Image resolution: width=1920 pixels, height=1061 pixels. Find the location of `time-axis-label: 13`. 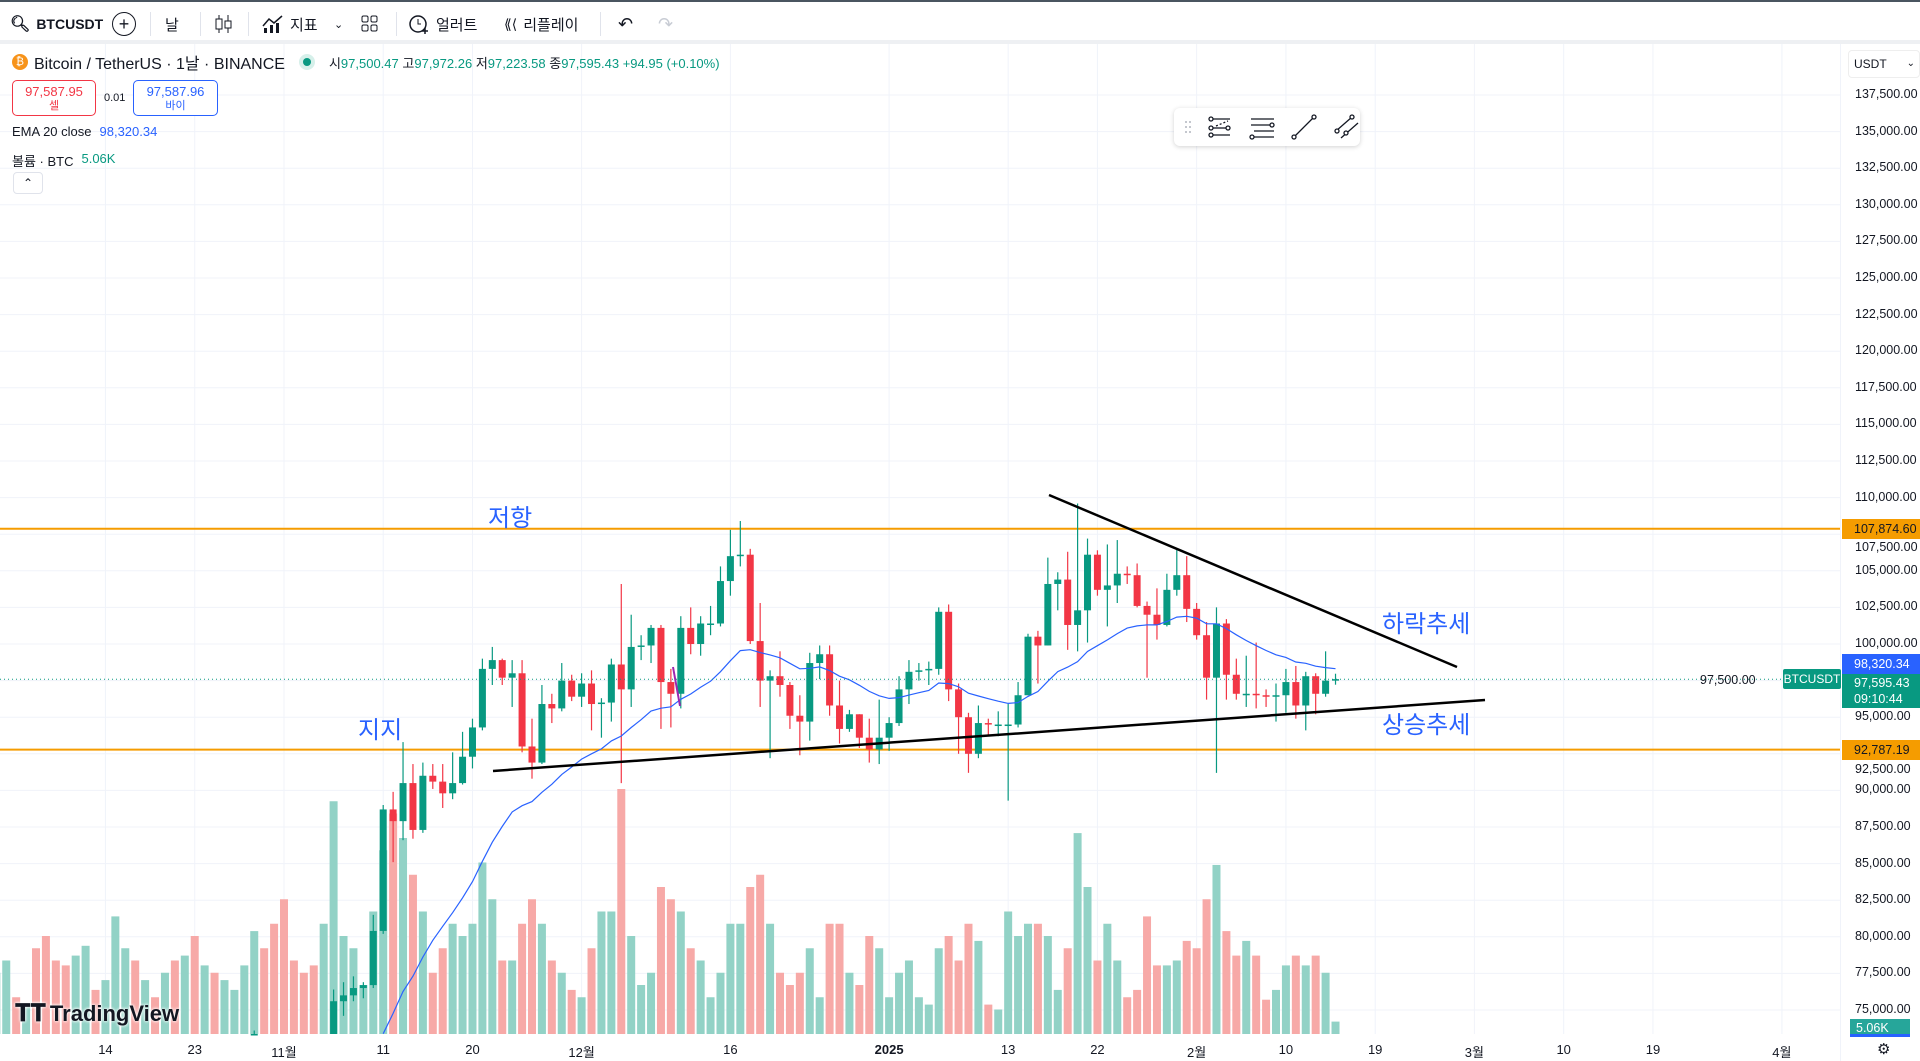

time-axis-label: 13 is located at coordinates (1008, 1049).